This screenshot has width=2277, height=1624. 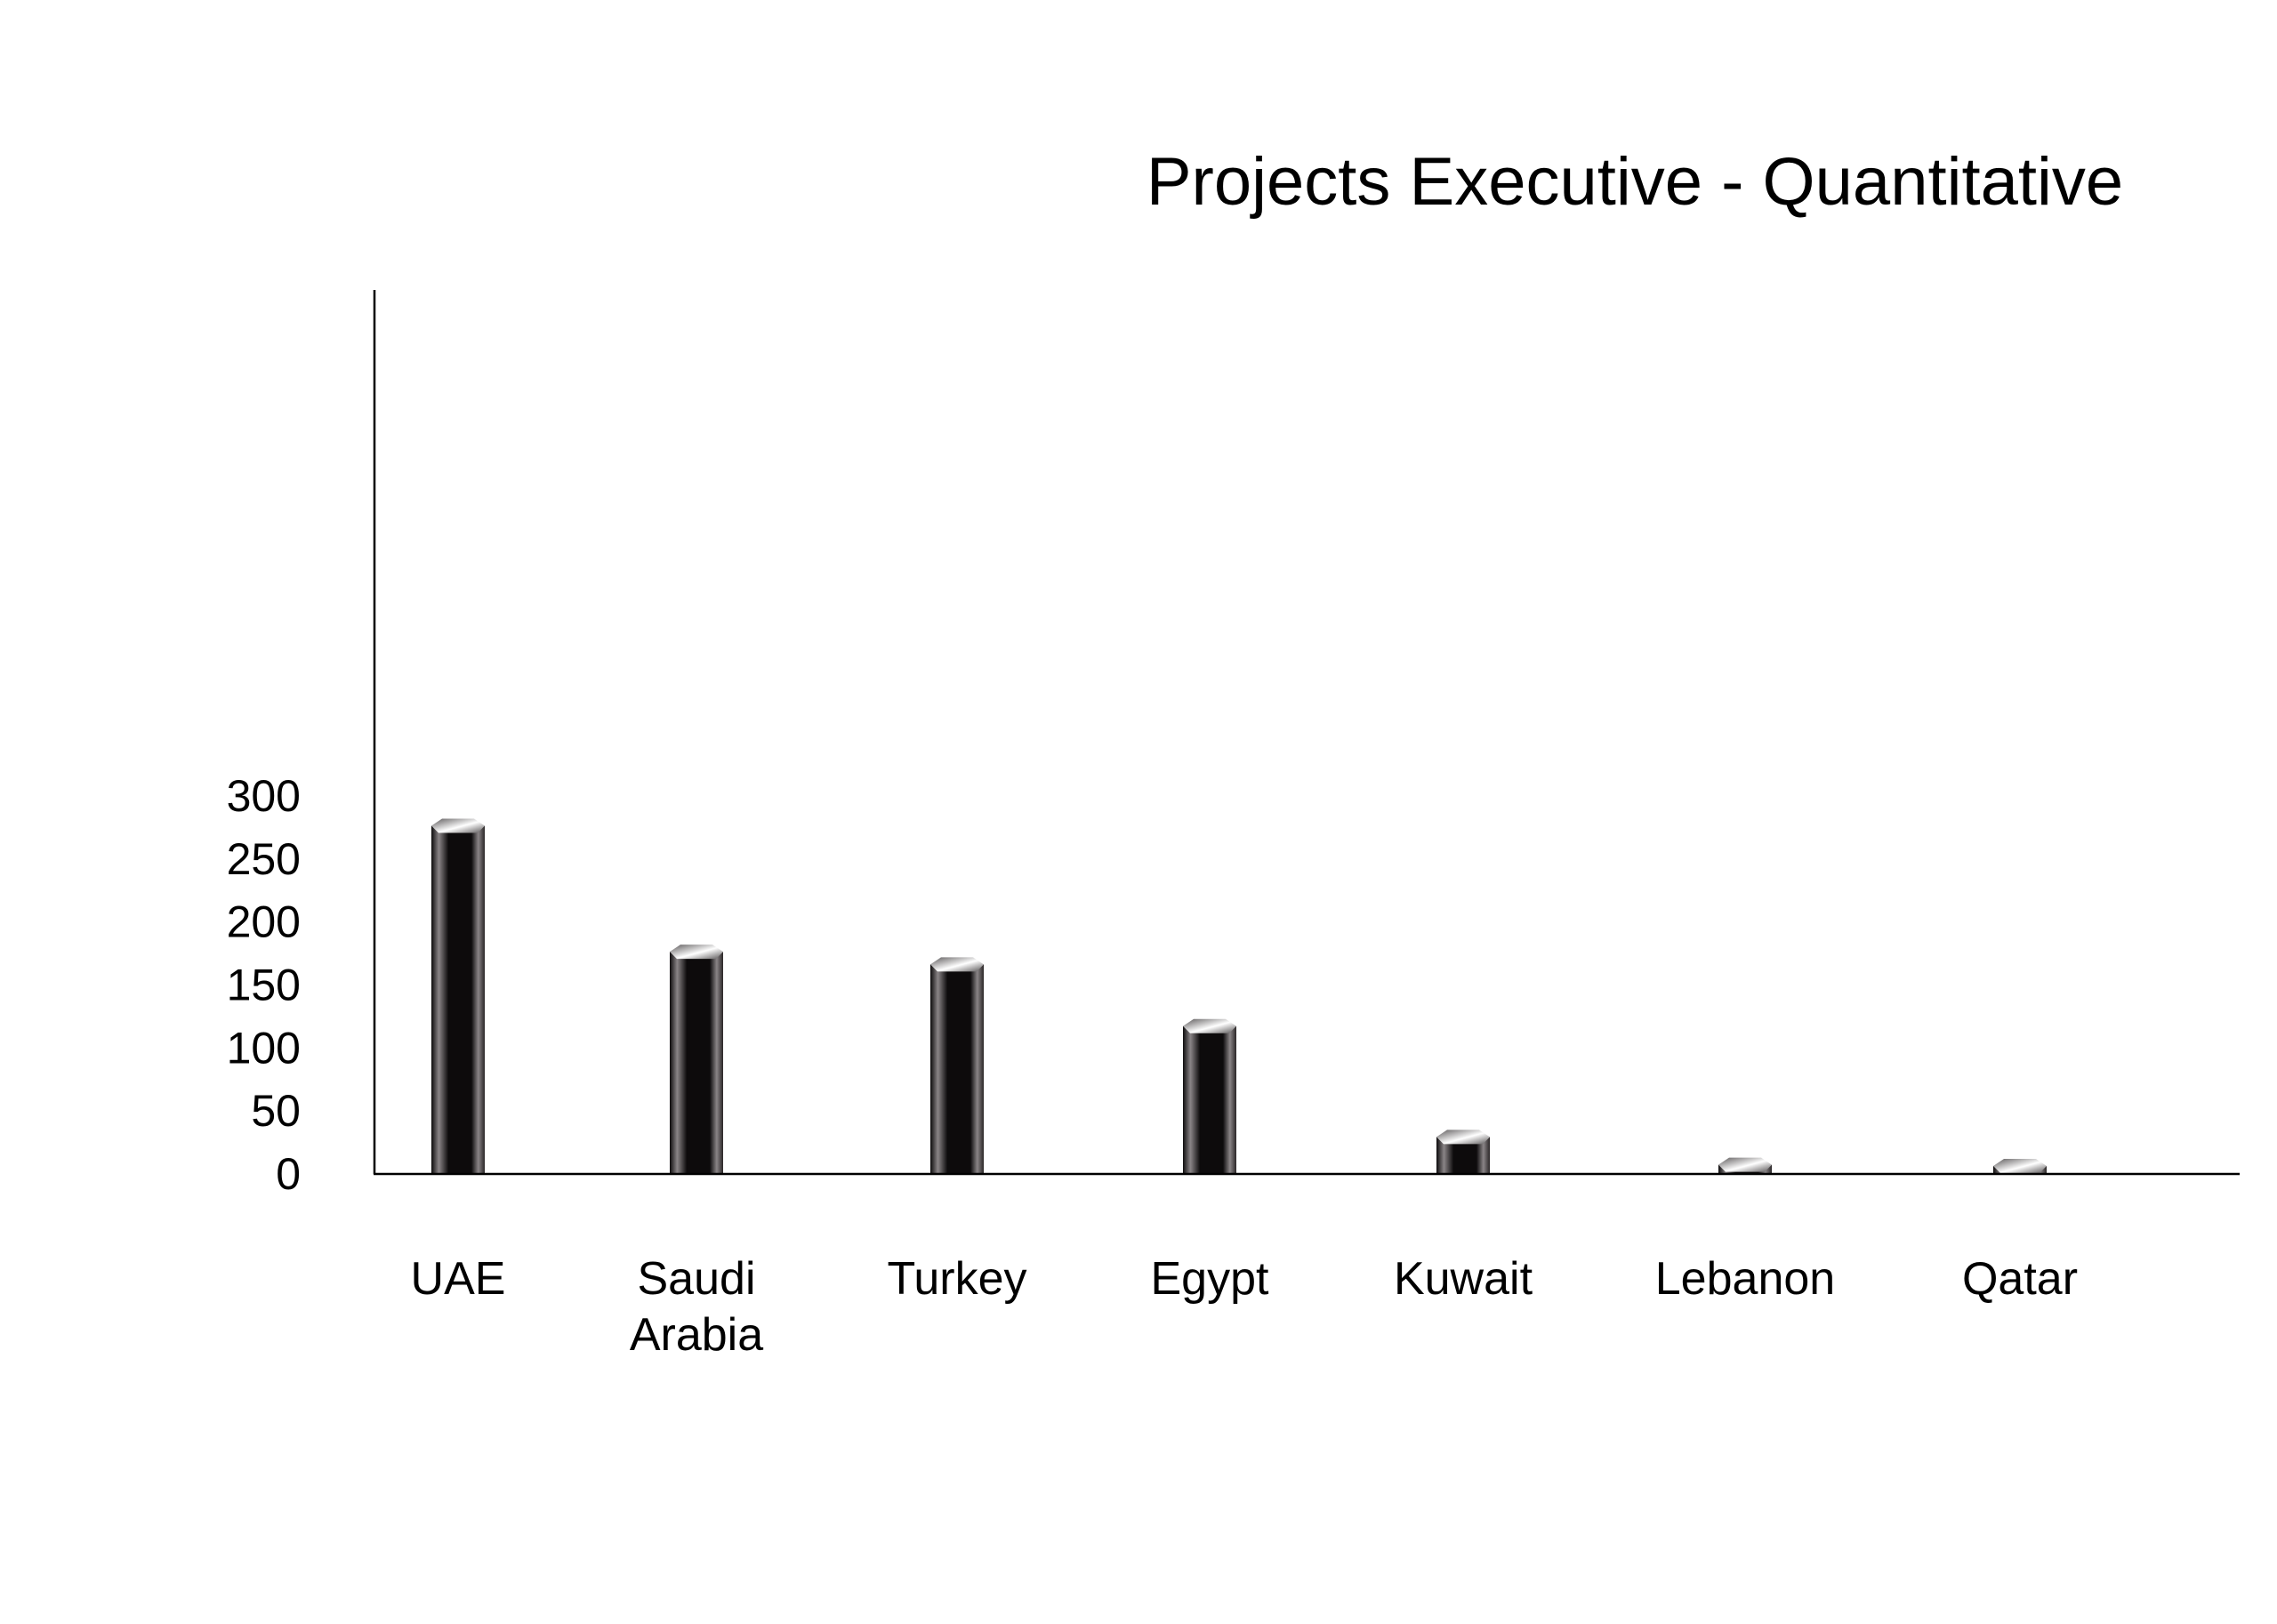 I want to click on x-category-label-line: Lebanon, so click(x=1745, y=1279).